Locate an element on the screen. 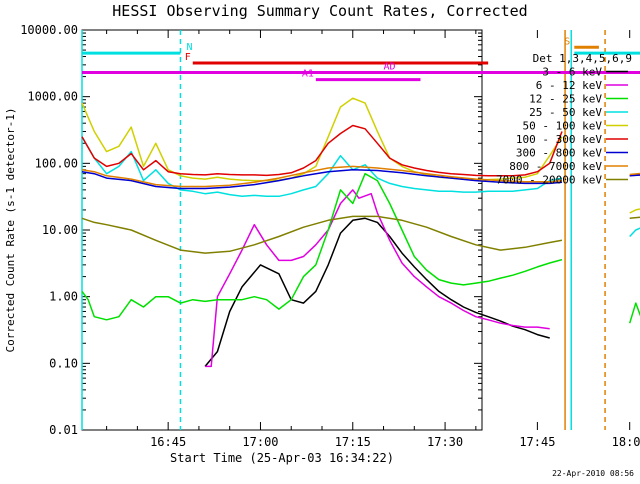 This screenshot has width=640, height=484. legend-label: 50 - 100 keV is located at coordinates (563, 126).